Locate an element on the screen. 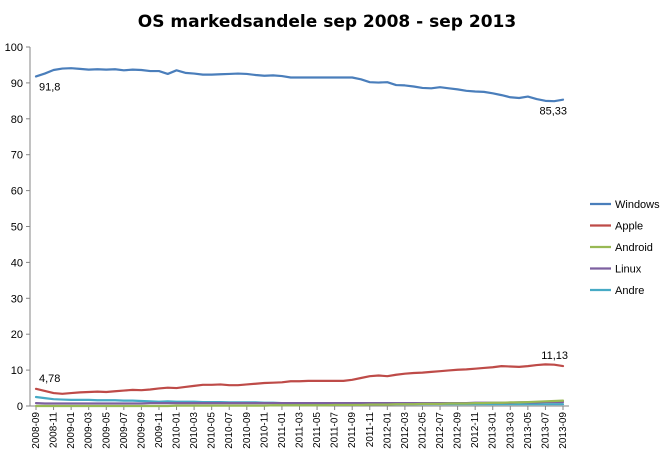 The width and height of the screenshot is (666, 460). x-tick-label: 2009-09 is located at coordinates (141, 430).